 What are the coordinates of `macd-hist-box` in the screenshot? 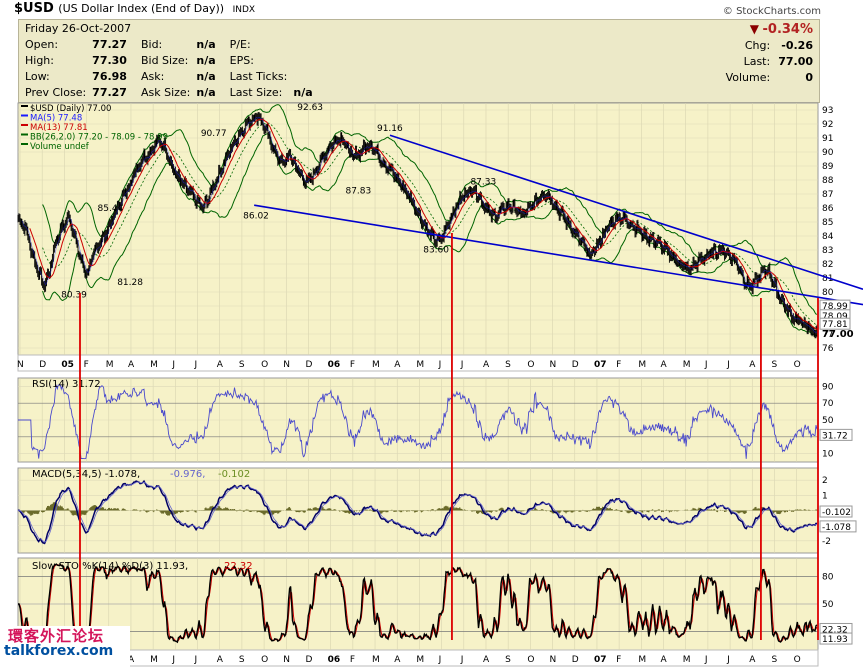 It's located at (836, 511).